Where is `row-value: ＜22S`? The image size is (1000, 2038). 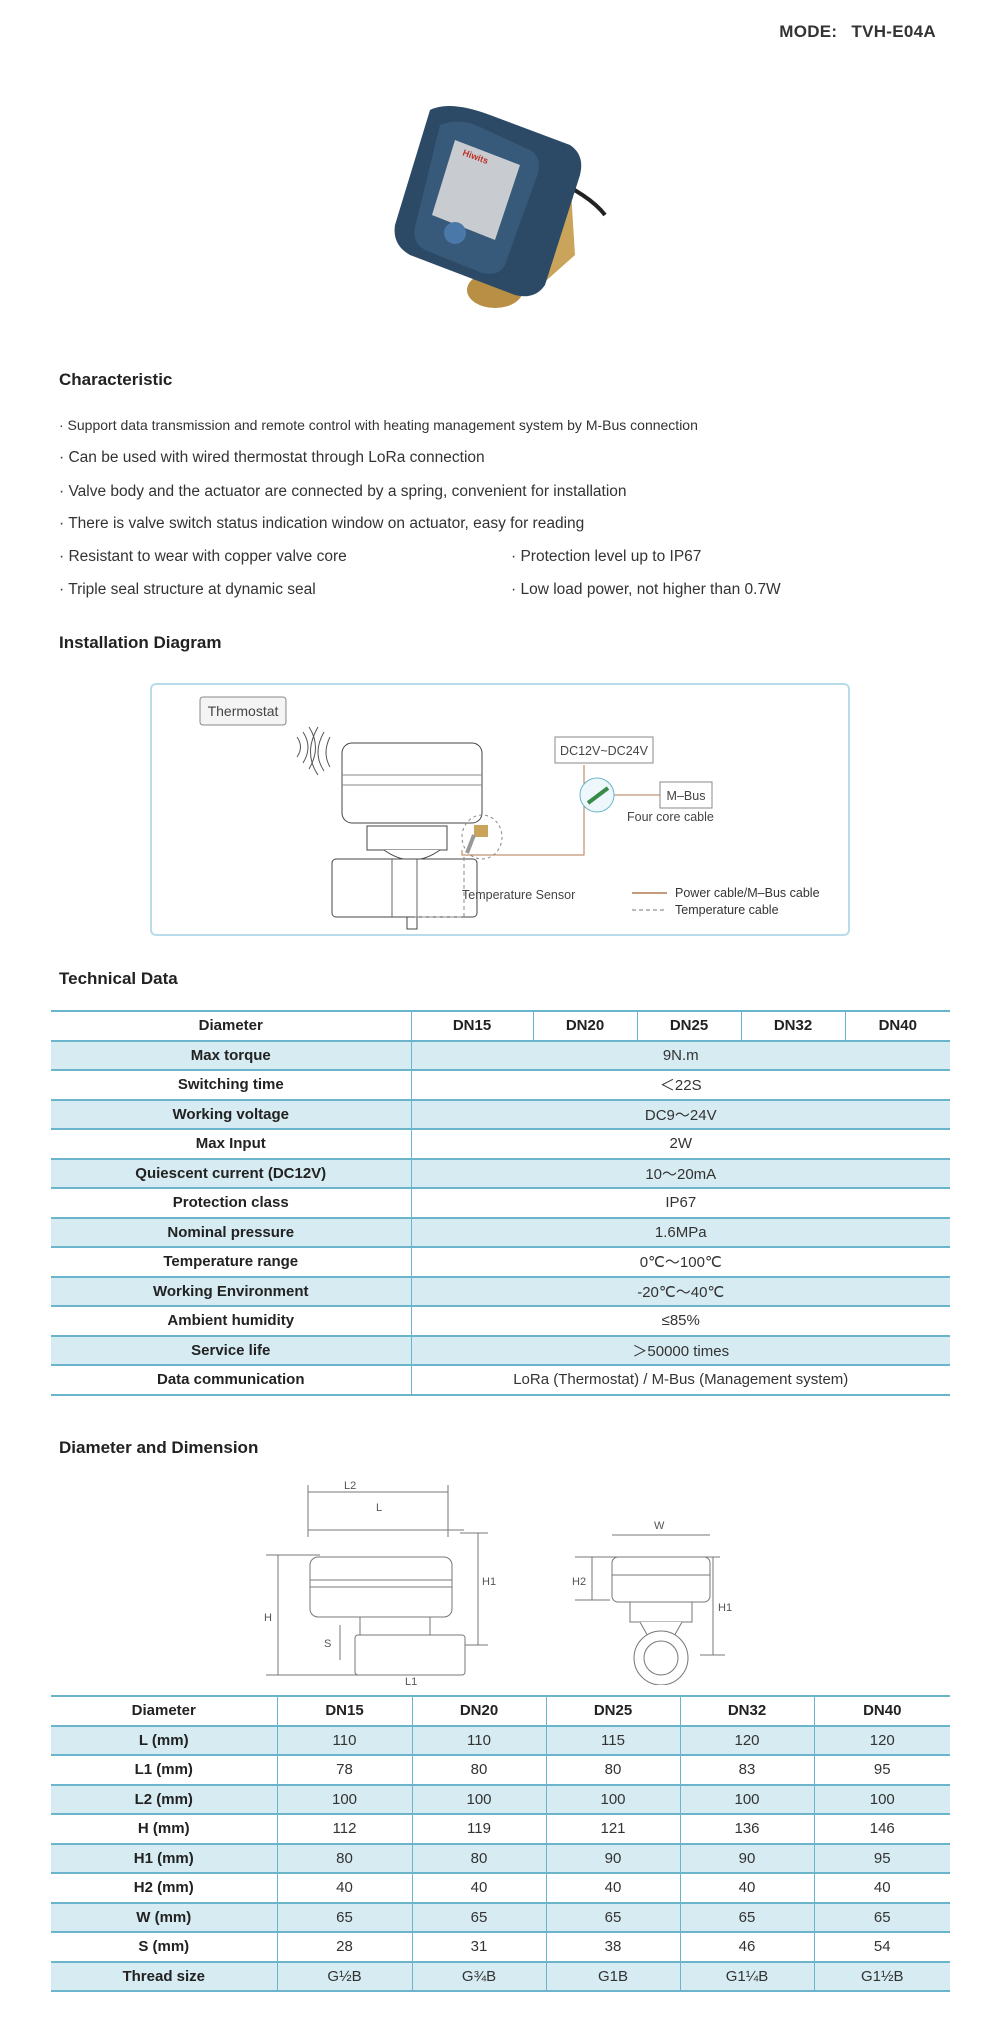
row-value: ＜22S is located at coordinates (680, 1085).